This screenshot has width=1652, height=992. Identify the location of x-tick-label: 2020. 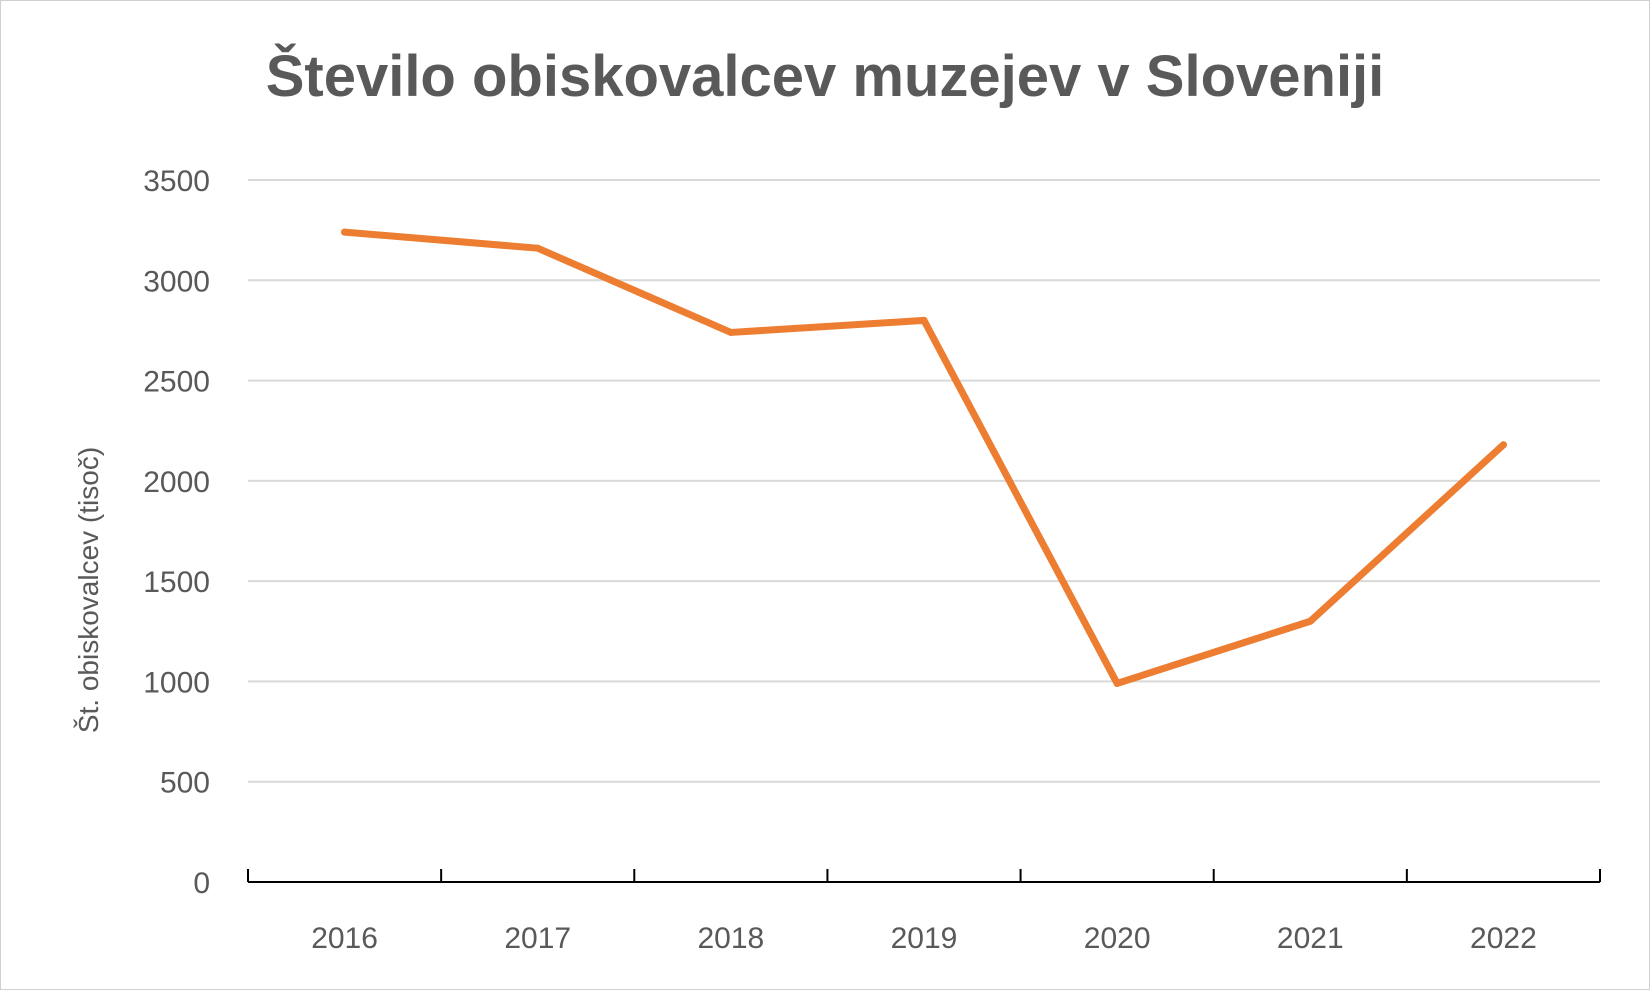
(1117, 938).